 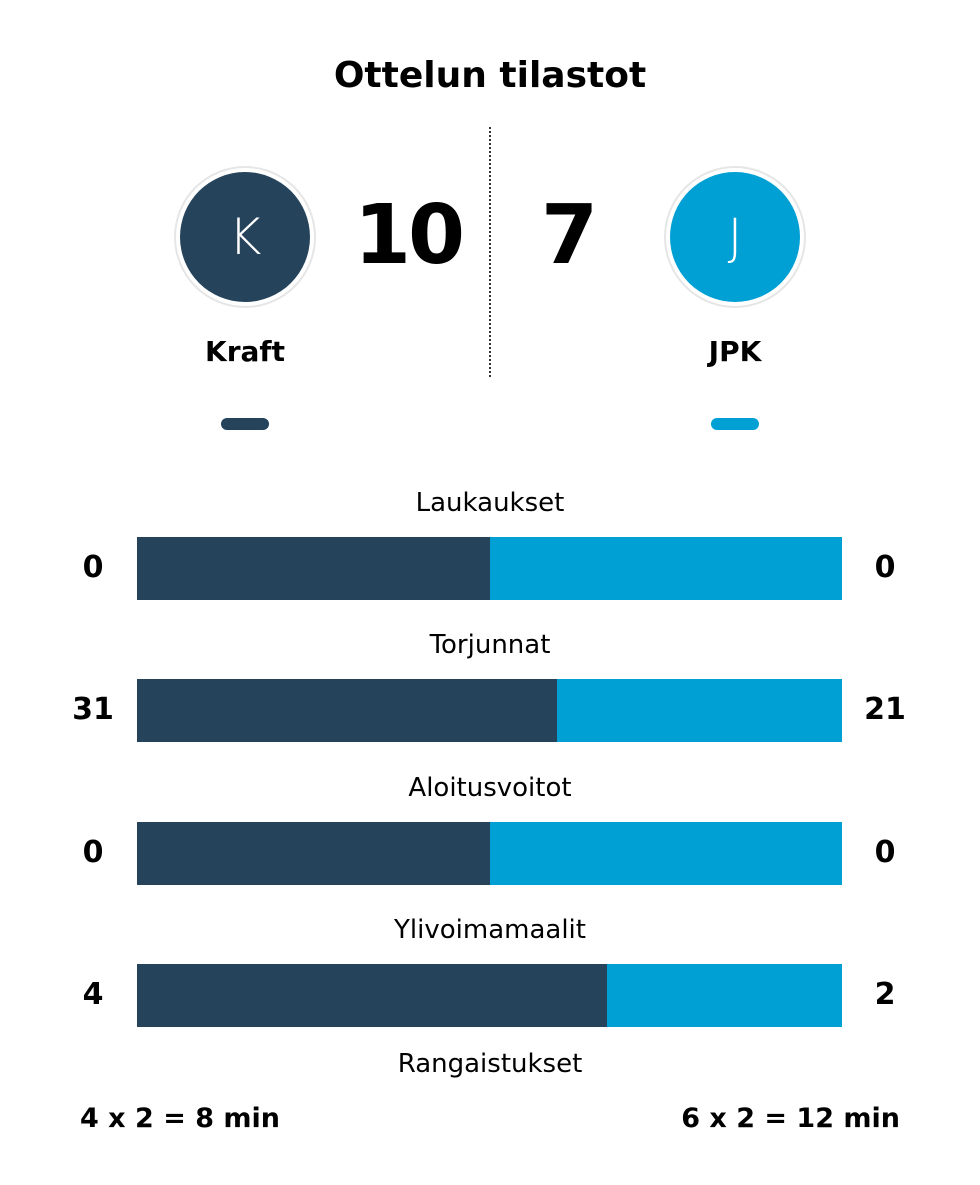 What do you see at coordinates (245, 424) in the screenshot?
I see `home-color-pill` at bounding box center [245, 424].